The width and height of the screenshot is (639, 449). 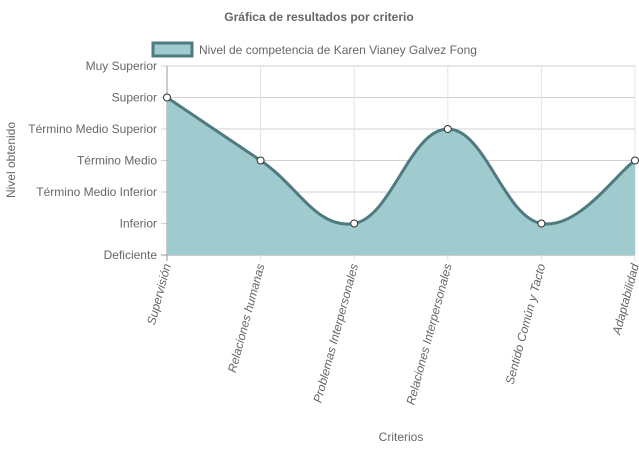 I want to click on x-tick-label: Problemas Interpersonales, so click(x=335, y=333).